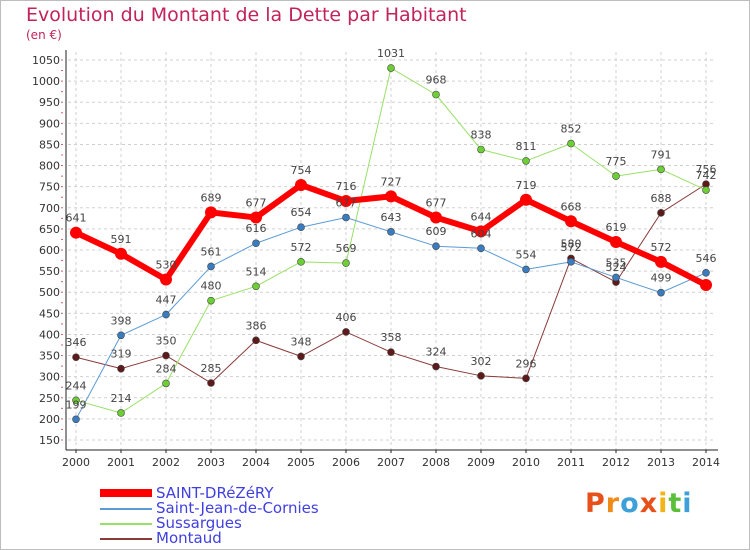  Describe the element at coordinates (526, 462) in the screenshot. I see `x-tick-label: 2010` at that location.